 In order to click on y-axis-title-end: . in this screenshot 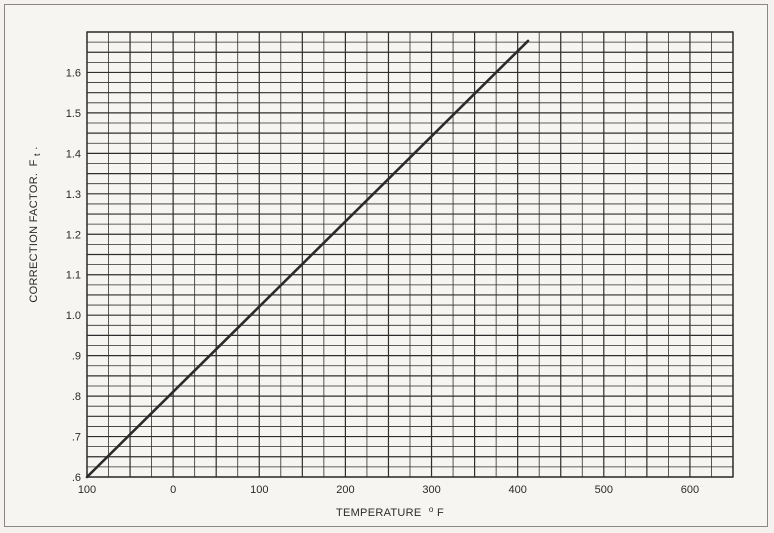, I will do `click(34, 147)`.